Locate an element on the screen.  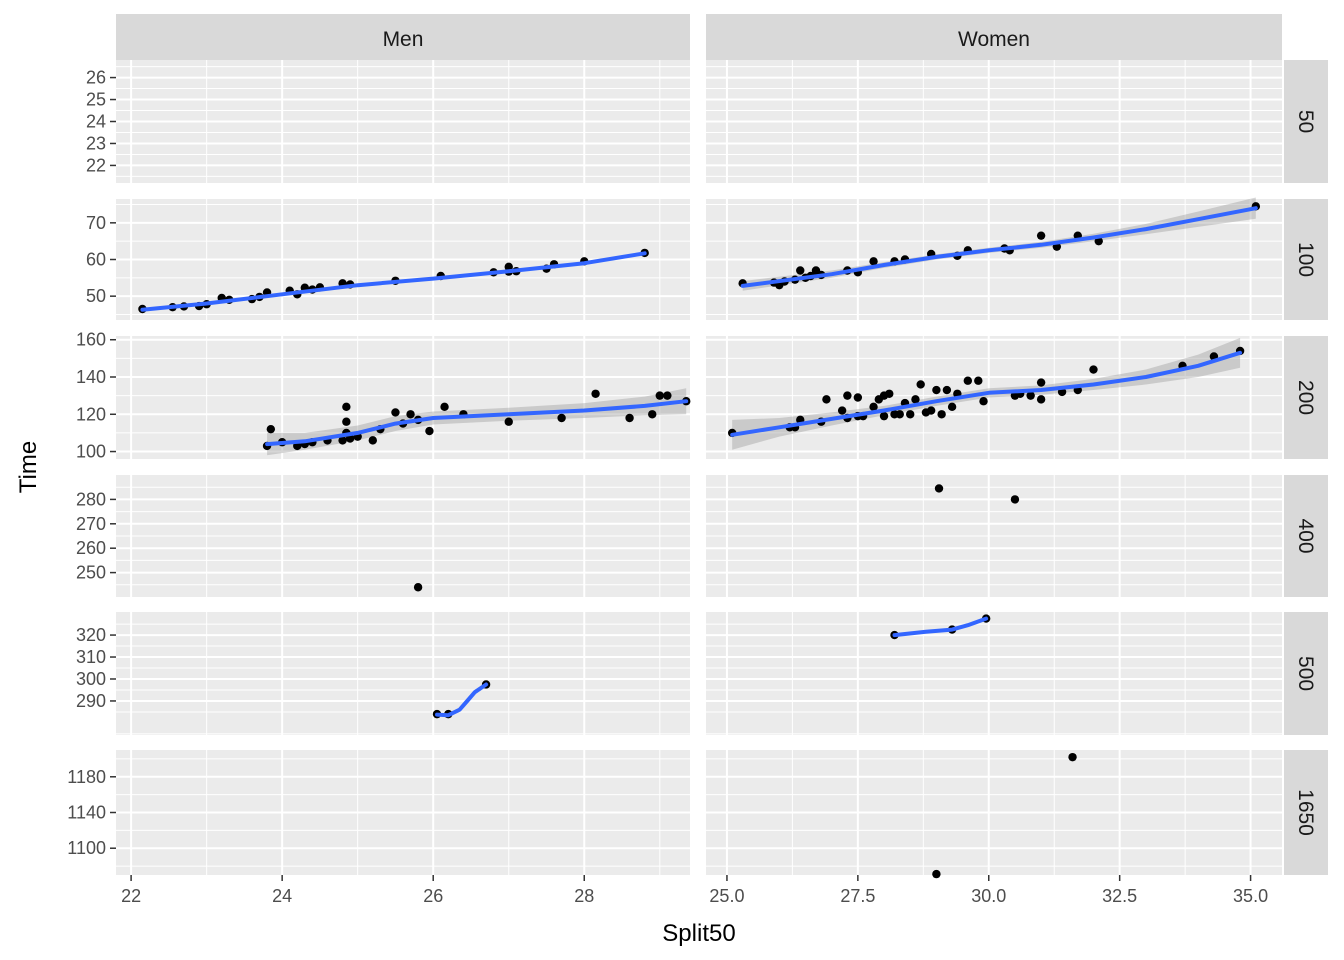
y-tick-label: 24 is located at coordinates (96, 122).